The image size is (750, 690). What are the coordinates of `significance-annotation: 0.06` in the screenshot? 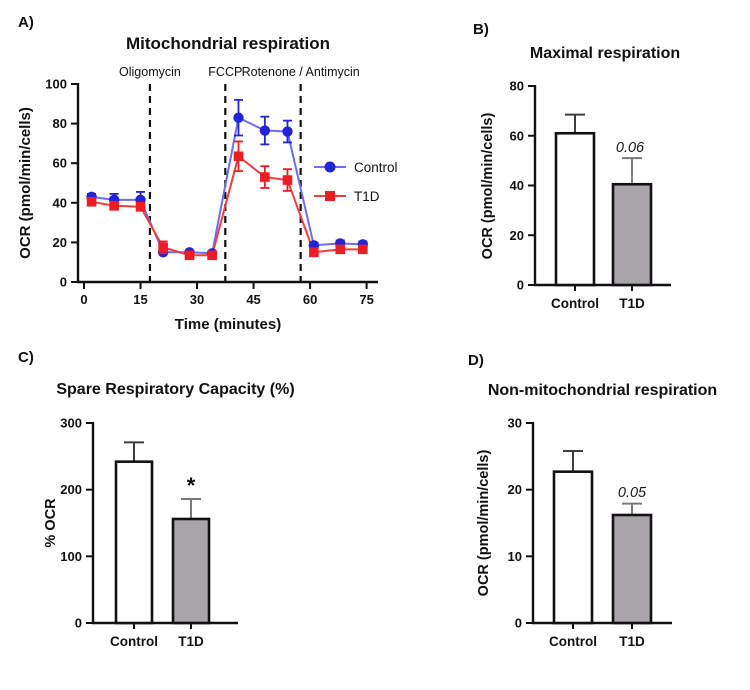 It's located at (630, 148).